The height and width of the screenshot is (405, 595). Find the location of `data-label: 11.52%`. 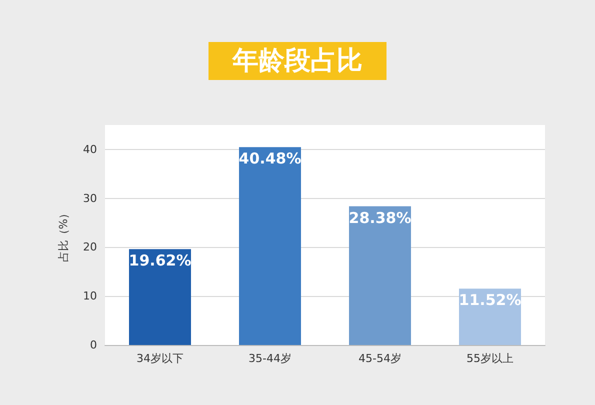

data-label: 11.52% is located at coordinates (490, 300).